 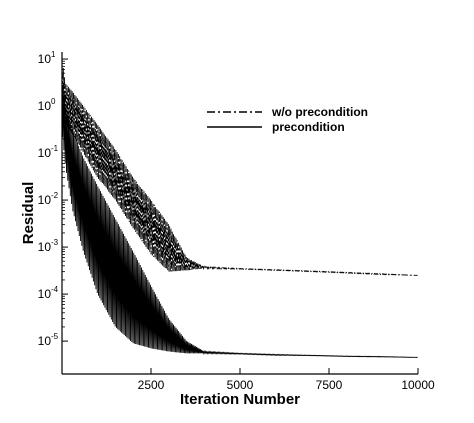 What do you see at coordinates (308, 127) in the screenshot?
I see `legend-label-precondition: precondition` at bounding box center [308, 127].